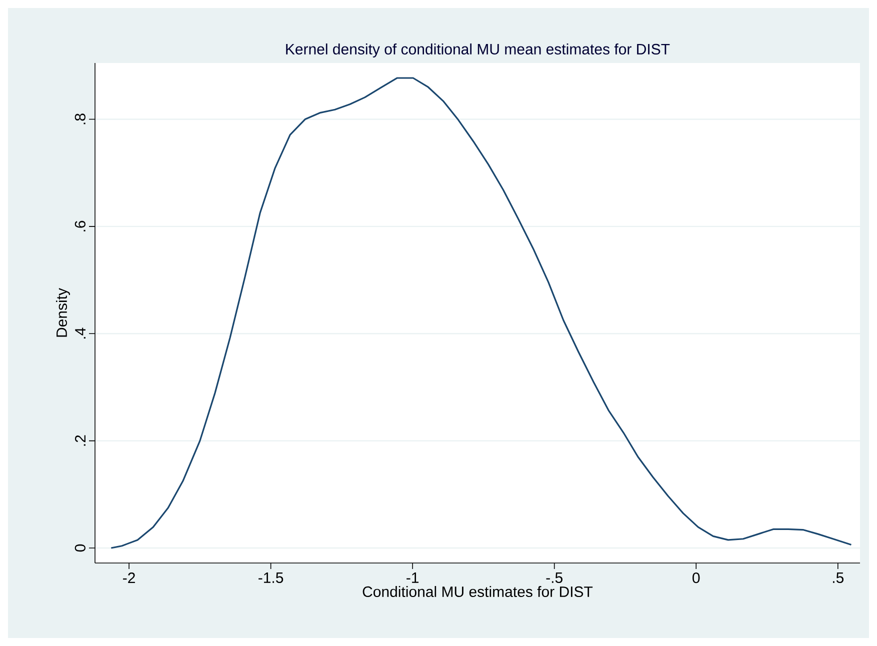  What do you see at coordinates (80, 440) in the screenshot?
I see `y-tick-label: .2` at bounding box center [80, 440].